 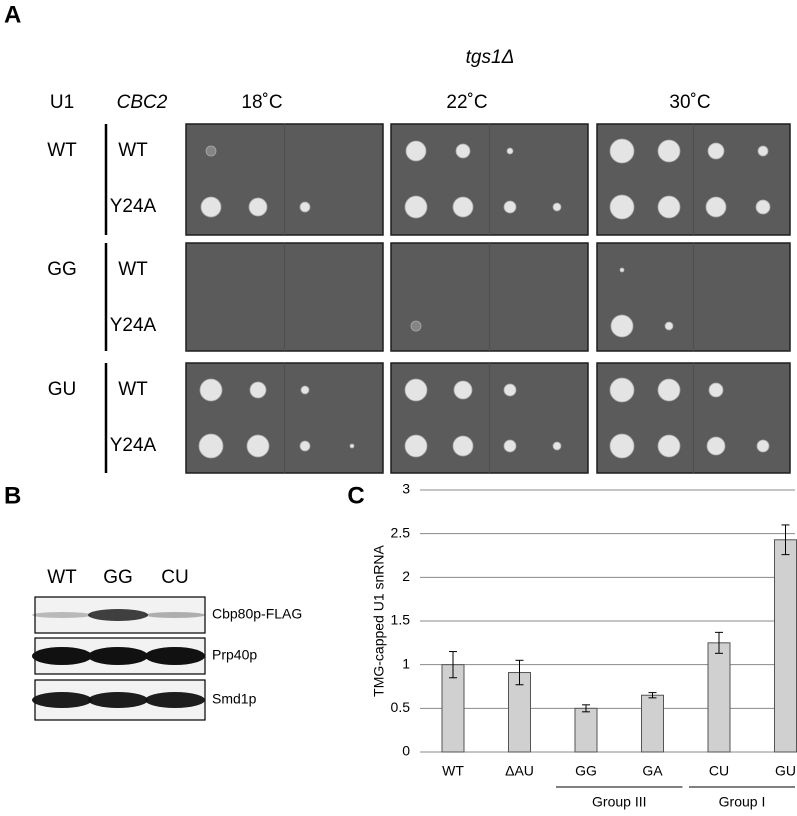 What do you see at coordinates (742, 802) in the screenshot?
I see `group-label: Group I` at bounding box center [742, 802].